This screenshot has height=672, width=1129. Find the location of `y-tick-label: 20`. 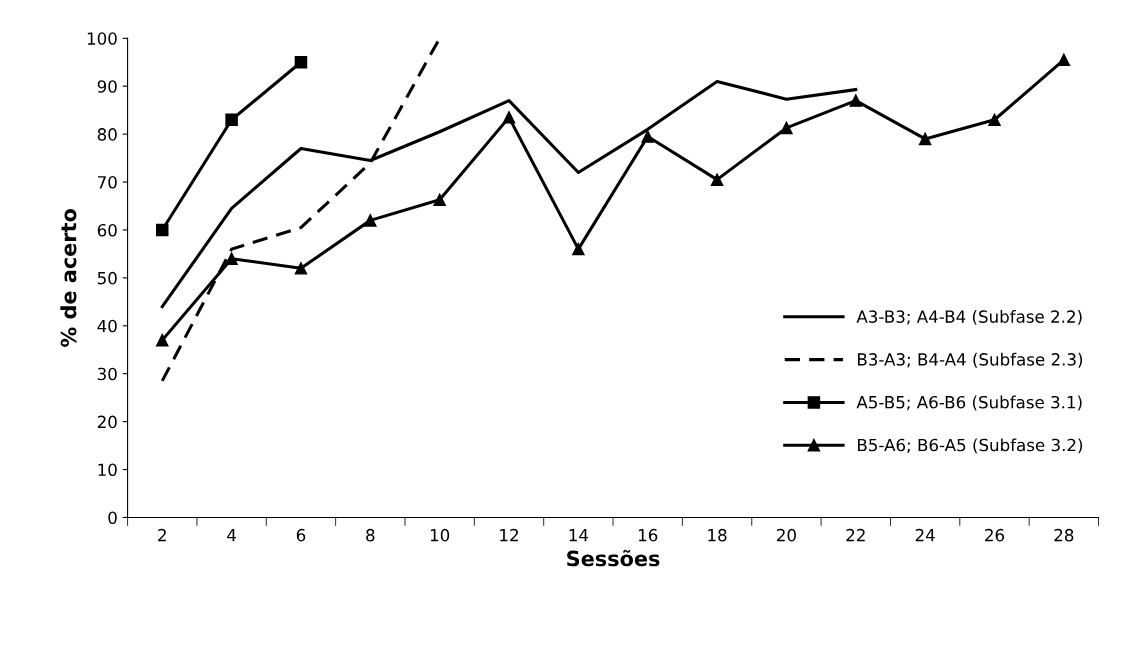

y-tick-label: 20 is located at coordinates (107, 422).